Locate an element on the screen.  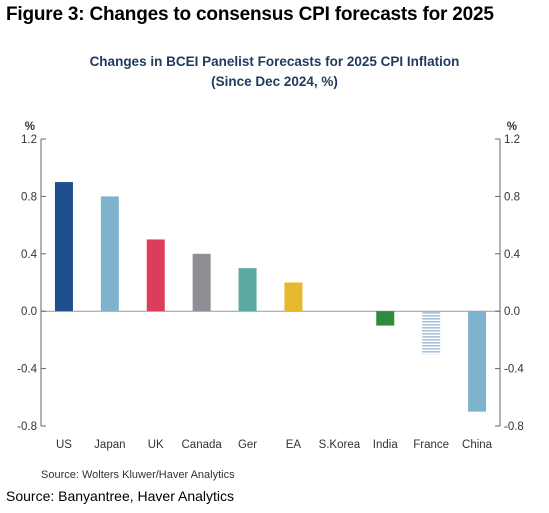
chart-source-note: Source: Wolters Kluwer/Haver Analytics is located at coordinates (138, 475).